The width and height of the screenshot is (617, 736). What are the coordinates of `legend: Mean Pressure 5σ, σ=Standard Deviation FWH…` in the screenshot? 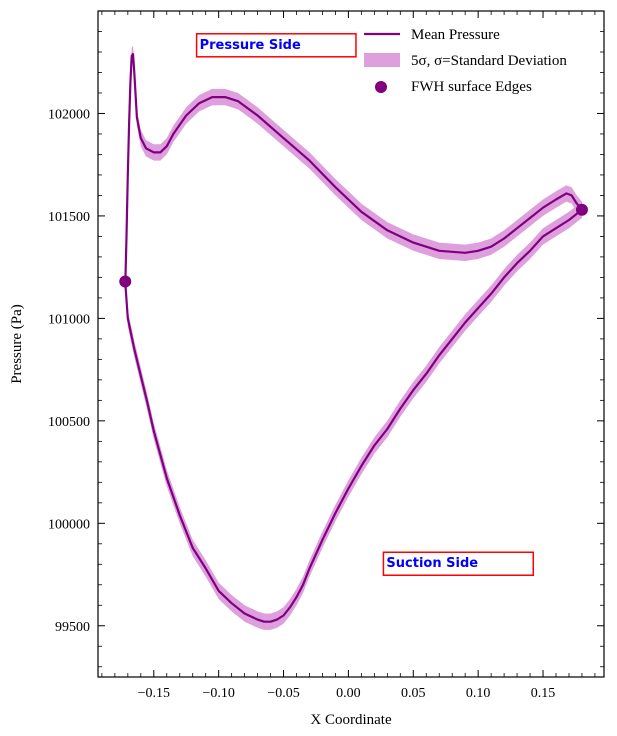 It's located at (465, 61).